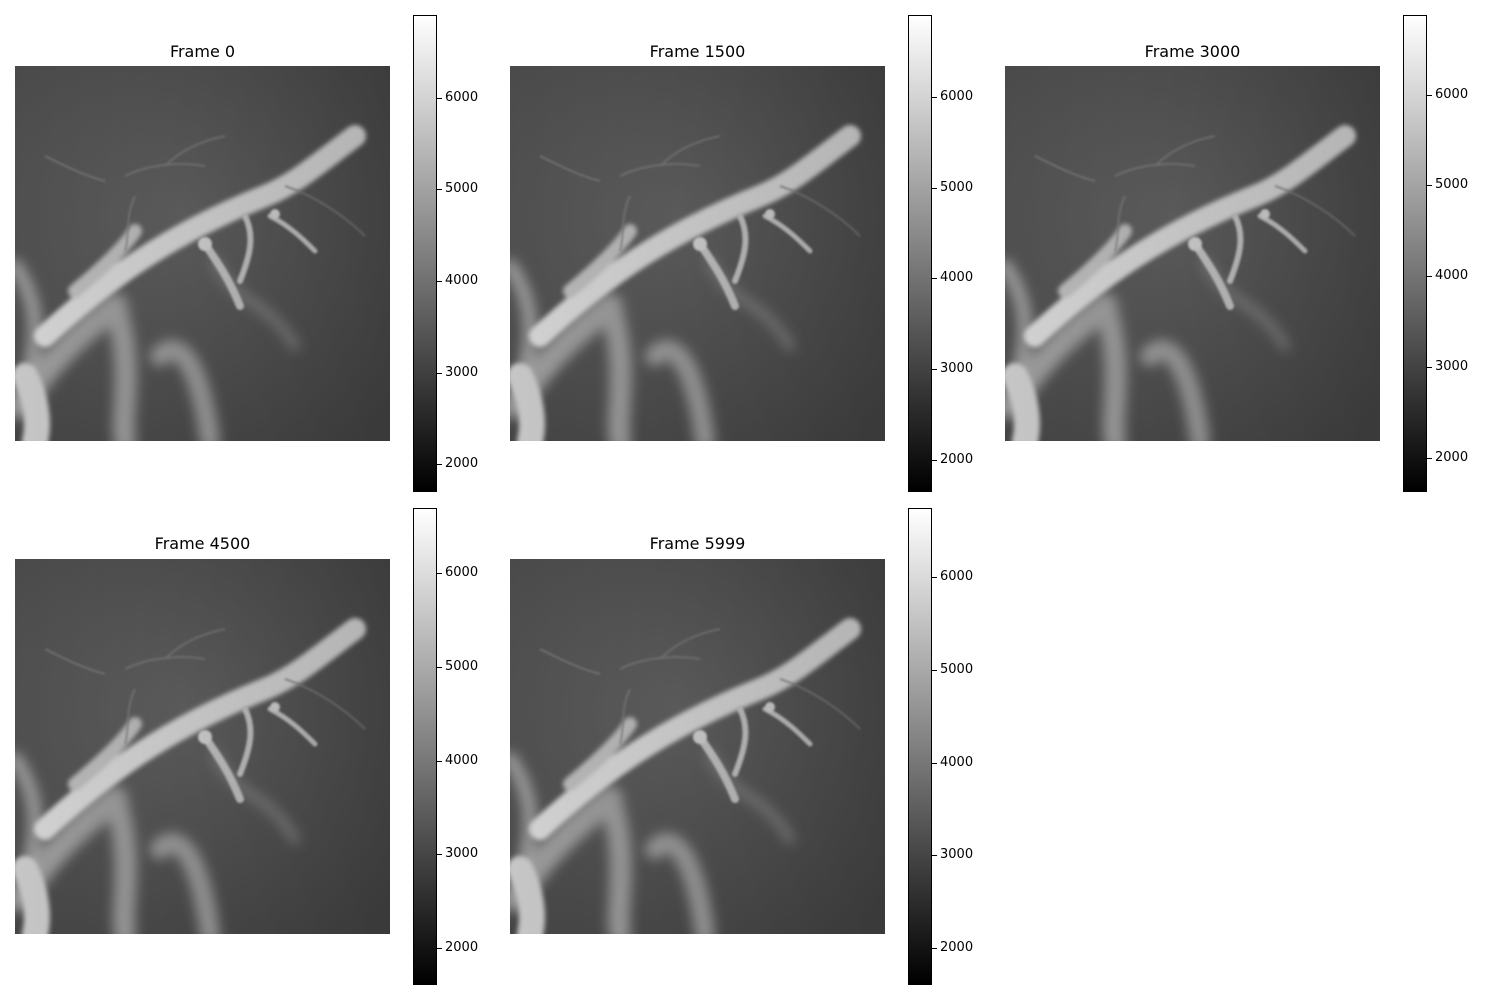  I want to click on panel-title: Frame 5999, so click(697, 543).